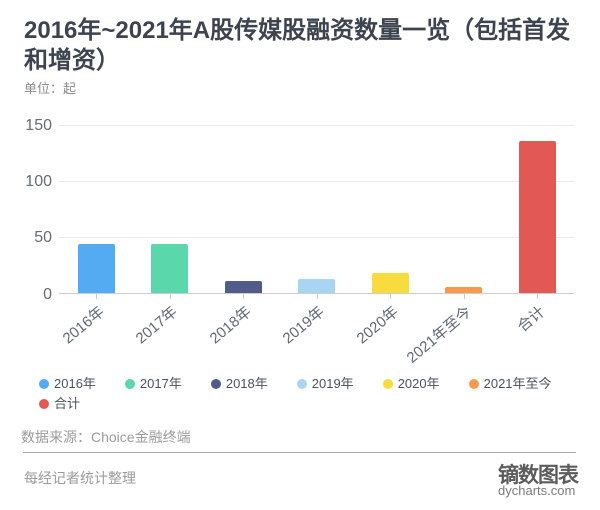  What do you see at coordinates (96, 296) in the screenshot?
I see `x-axis-tick-2016年` at bounding box center [96, 296].